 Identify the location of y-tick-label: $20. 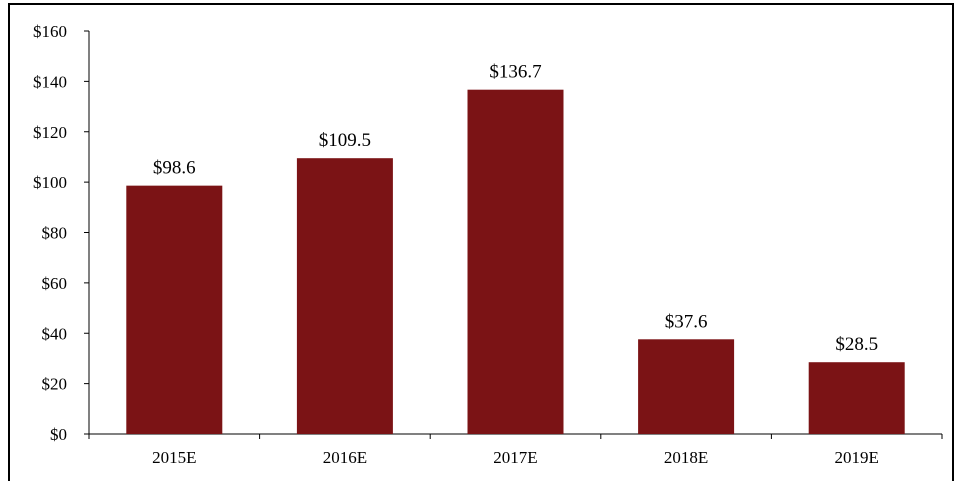
(55, 384).